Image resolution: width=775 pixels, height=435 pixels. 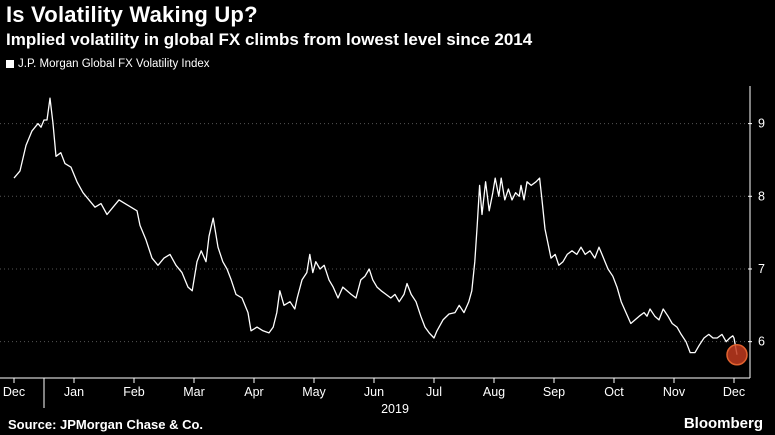 I want to click on legend-swatch, so click(x=10, y=64).